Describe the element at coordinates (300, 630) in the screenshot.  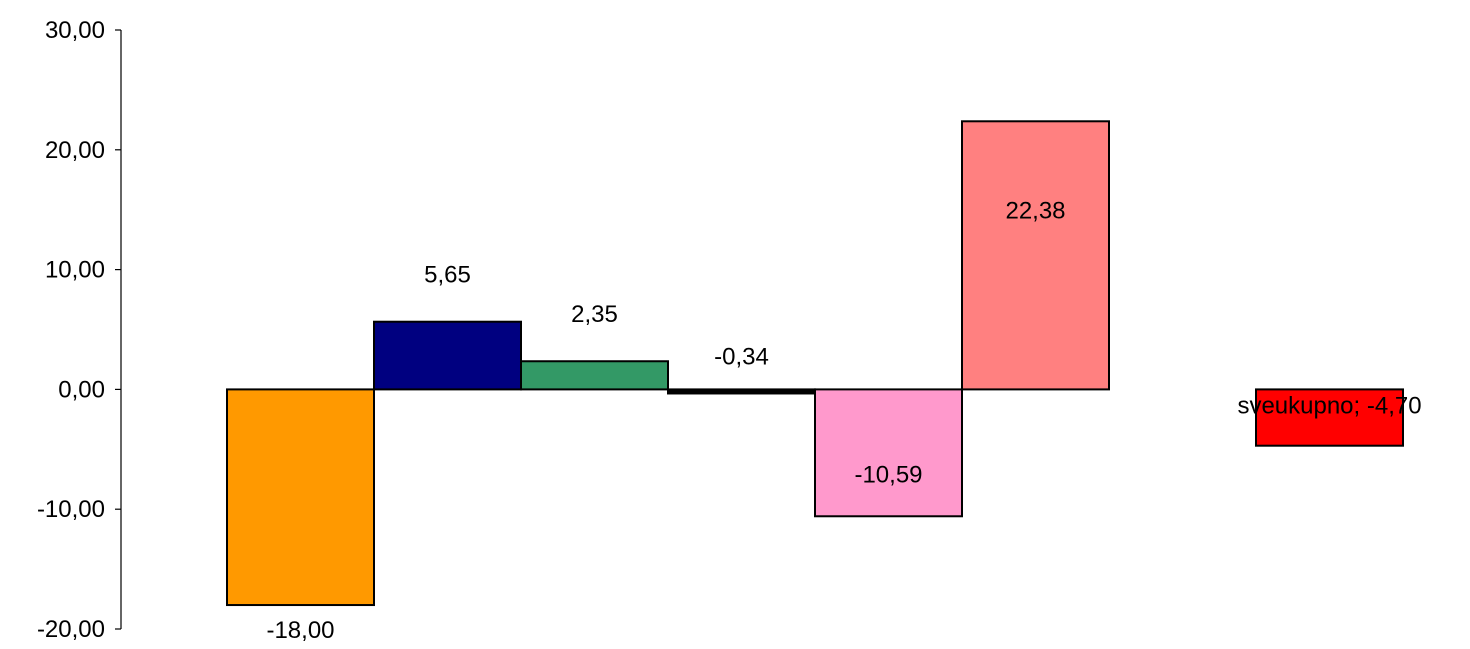
I see `data-label: -18,00` at that location.